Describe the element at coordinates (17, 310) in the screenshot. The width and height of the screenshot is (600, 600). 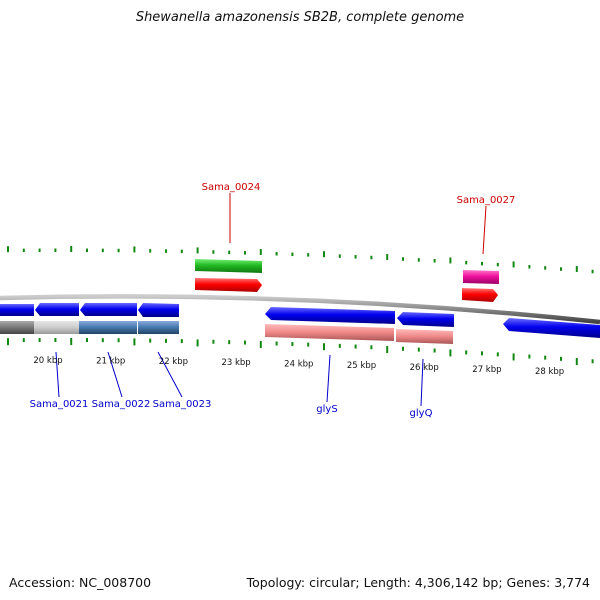
I see `gene-arrow-left-edge` at that location.